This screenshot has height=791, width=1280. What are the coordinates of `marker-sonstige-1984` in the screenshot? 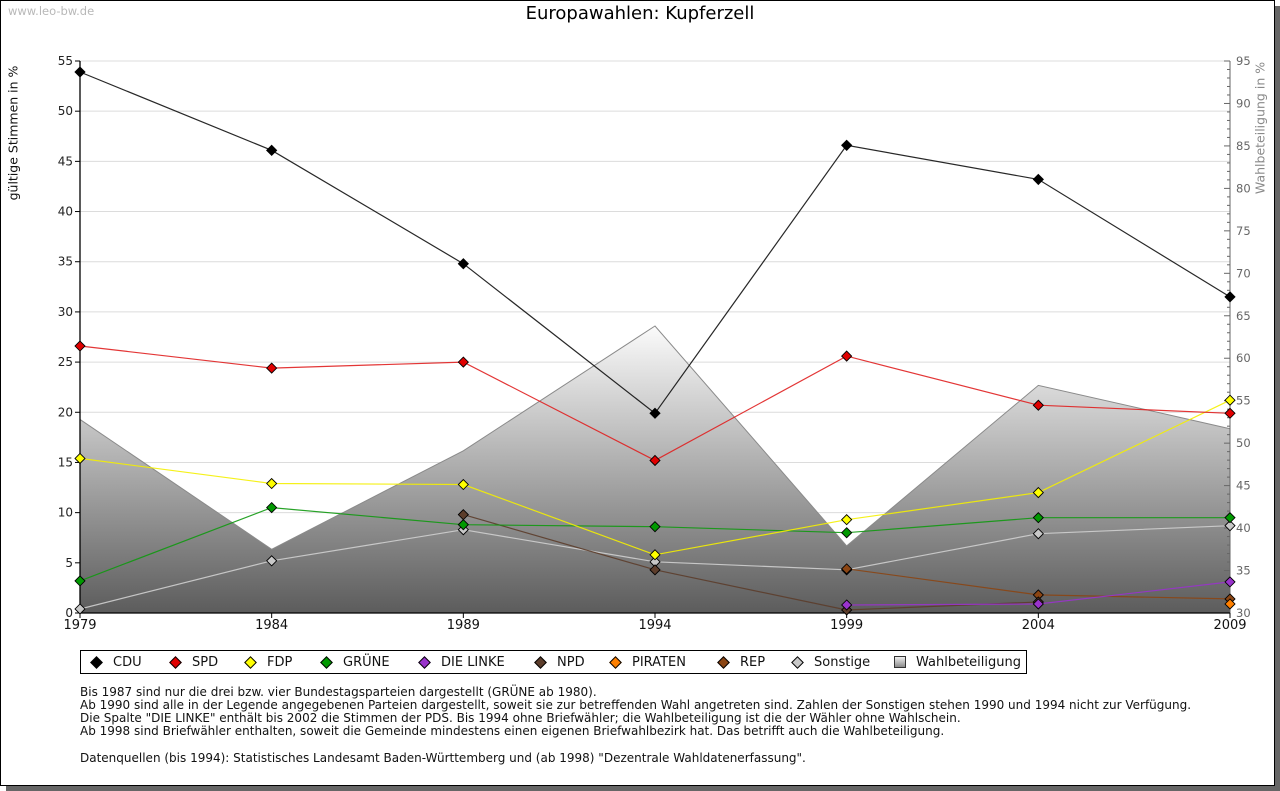 It's located at (272, 561).